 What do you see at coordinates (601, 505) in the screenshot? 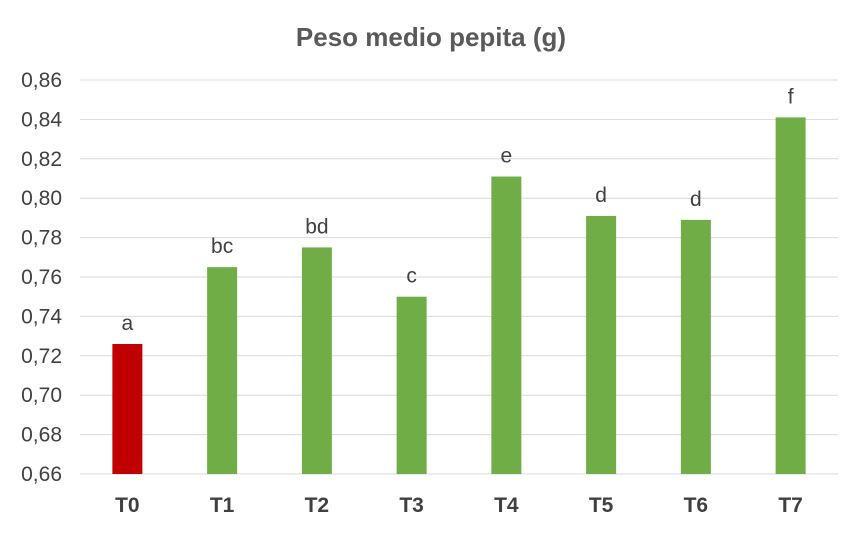
I see `x-tick-label: T5` at bounding box center [601, 505].